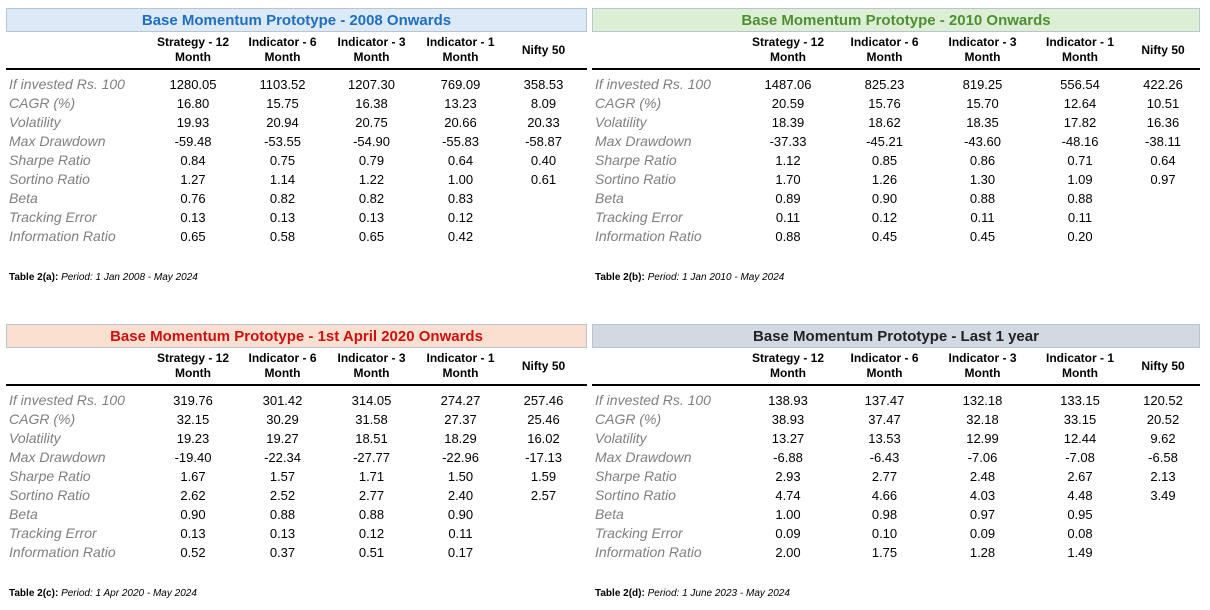  What do you see at coordinates (193, 495) in the screenshot?
I see `value-cell: 2.62` at bounding box center [193, 495].